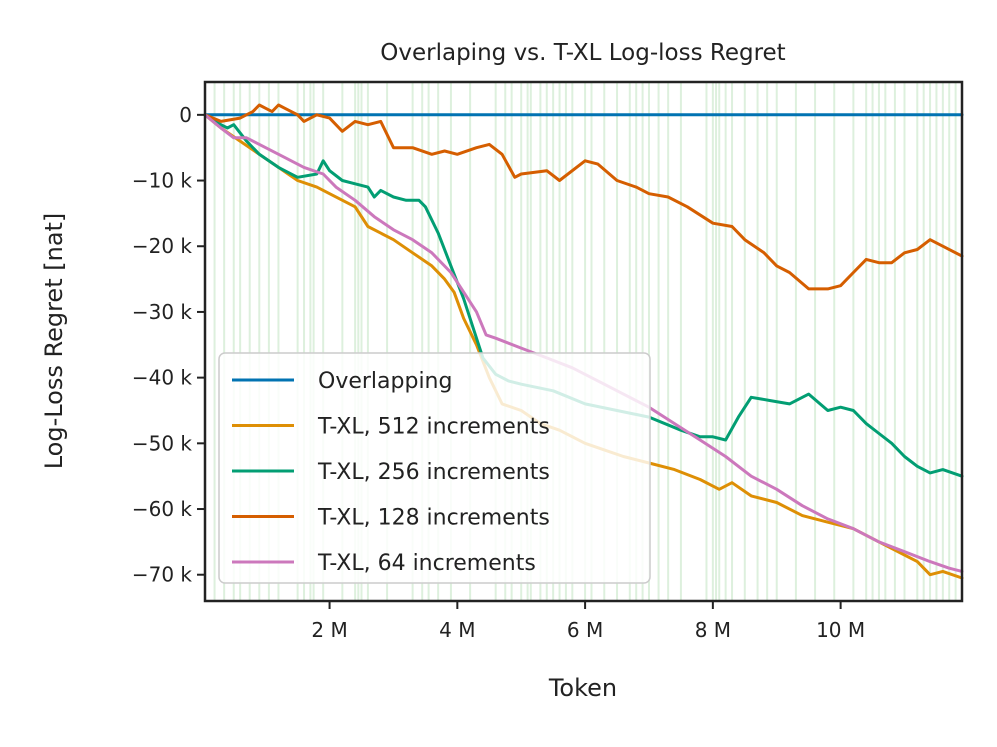  I want to click on legend-label: T-XL, 512 increments, so click(433, 427).